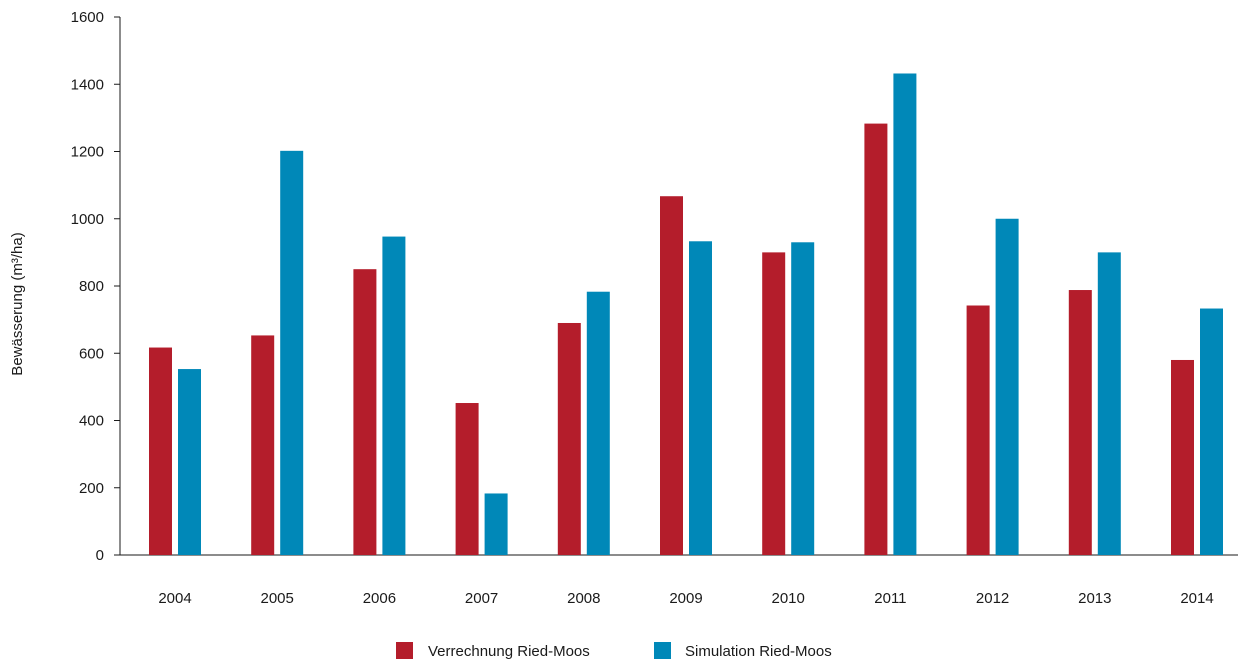  Describe the element at coordinates (583, 598) in the screenshot. I see `x-tick-label: 2008` at that location.